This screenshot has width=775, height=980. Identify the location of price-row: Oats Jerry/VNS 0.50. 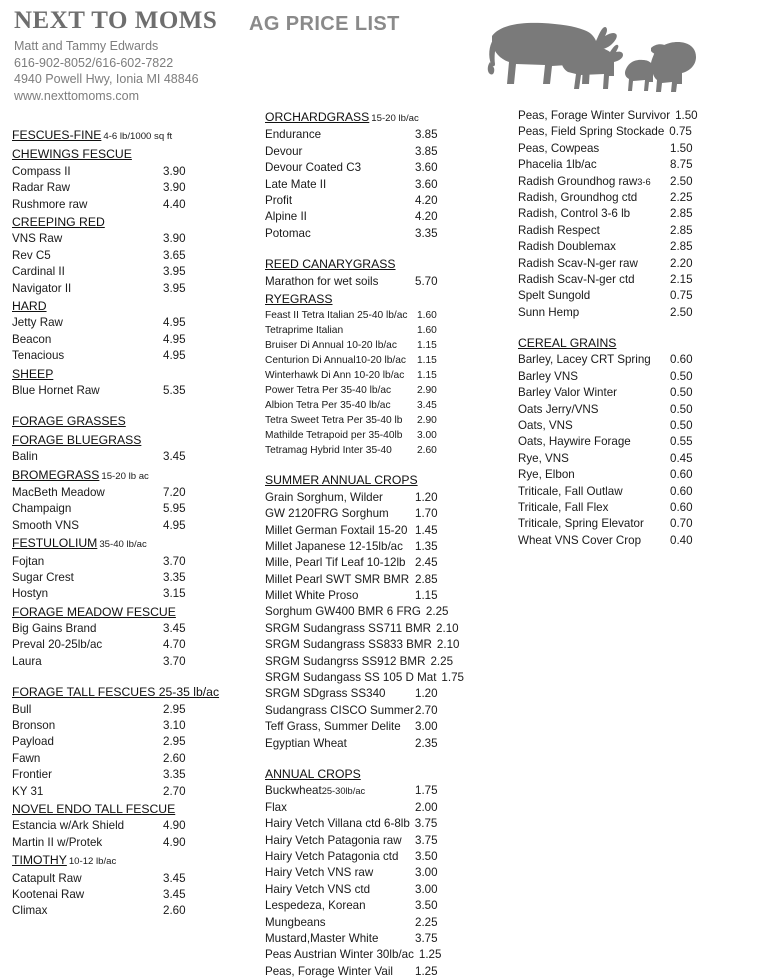
(642, 410).